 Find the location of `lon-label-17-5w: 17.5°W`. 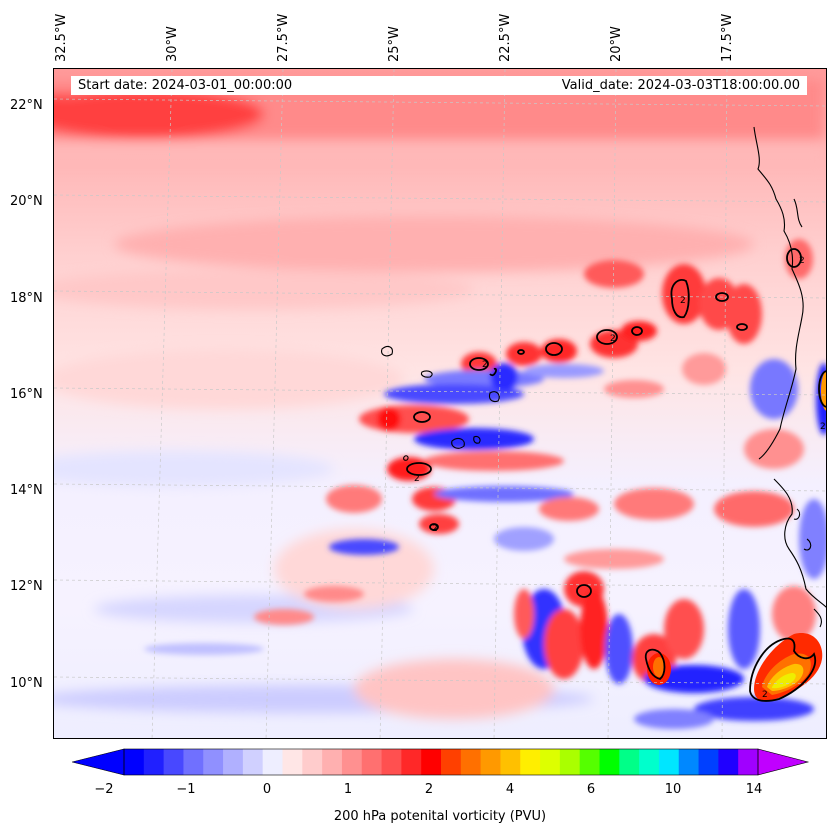

lon-label-17-5w: 17.5°W is located at coordinates (727, 37).